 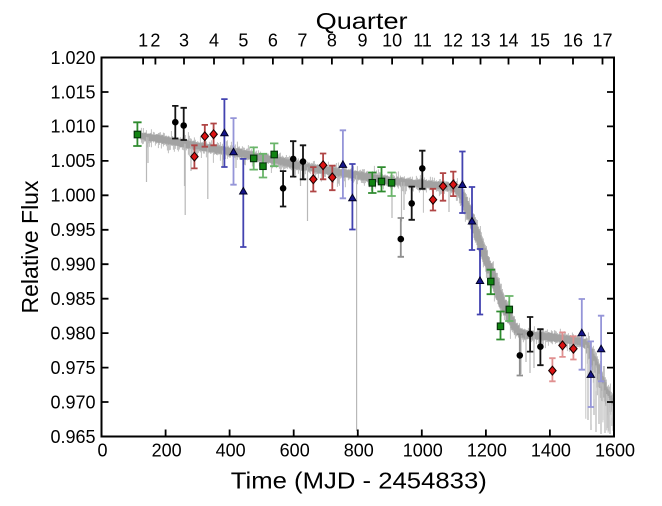 I want to click on svg-text: 16, so click(x=573, y=41).